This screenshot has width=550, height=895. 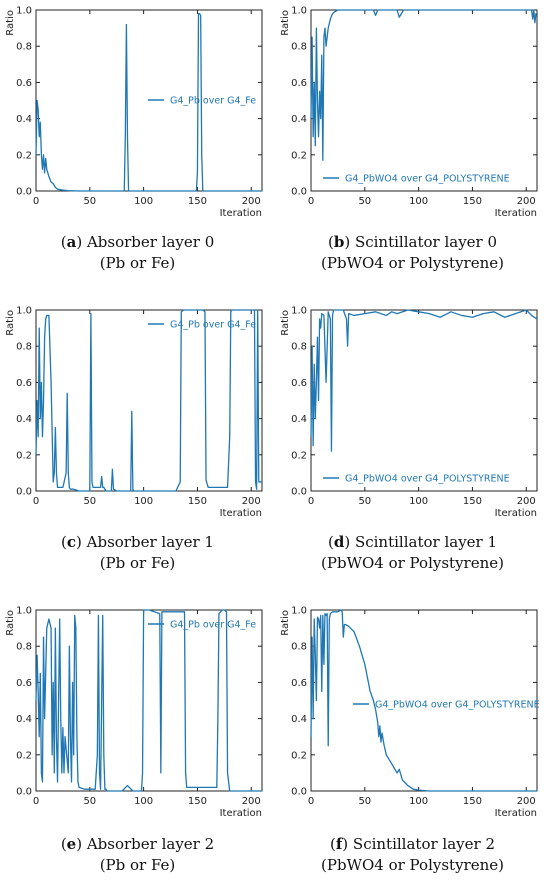 I want to click on caption-c-main: Absorber layer 1, so click(x=150, y=542).